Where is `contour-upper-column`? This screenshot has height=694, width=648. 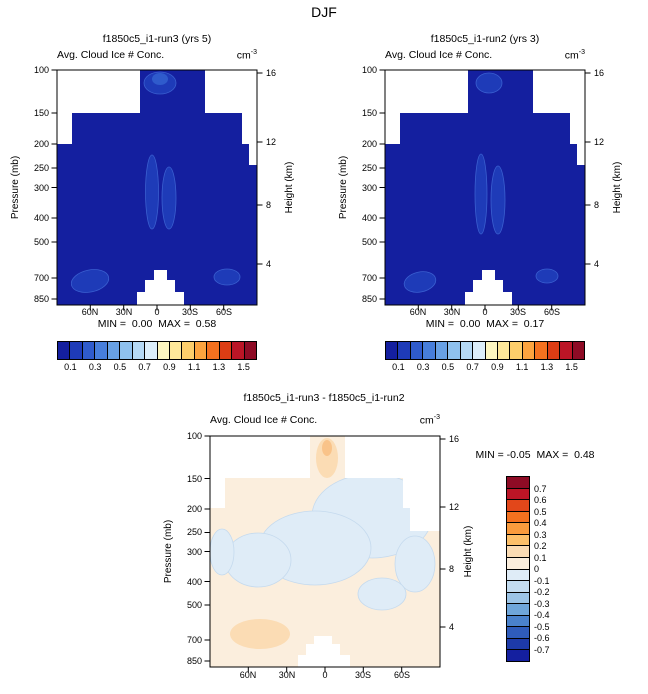
contour-upper-column is located at coordinates (489, 83).